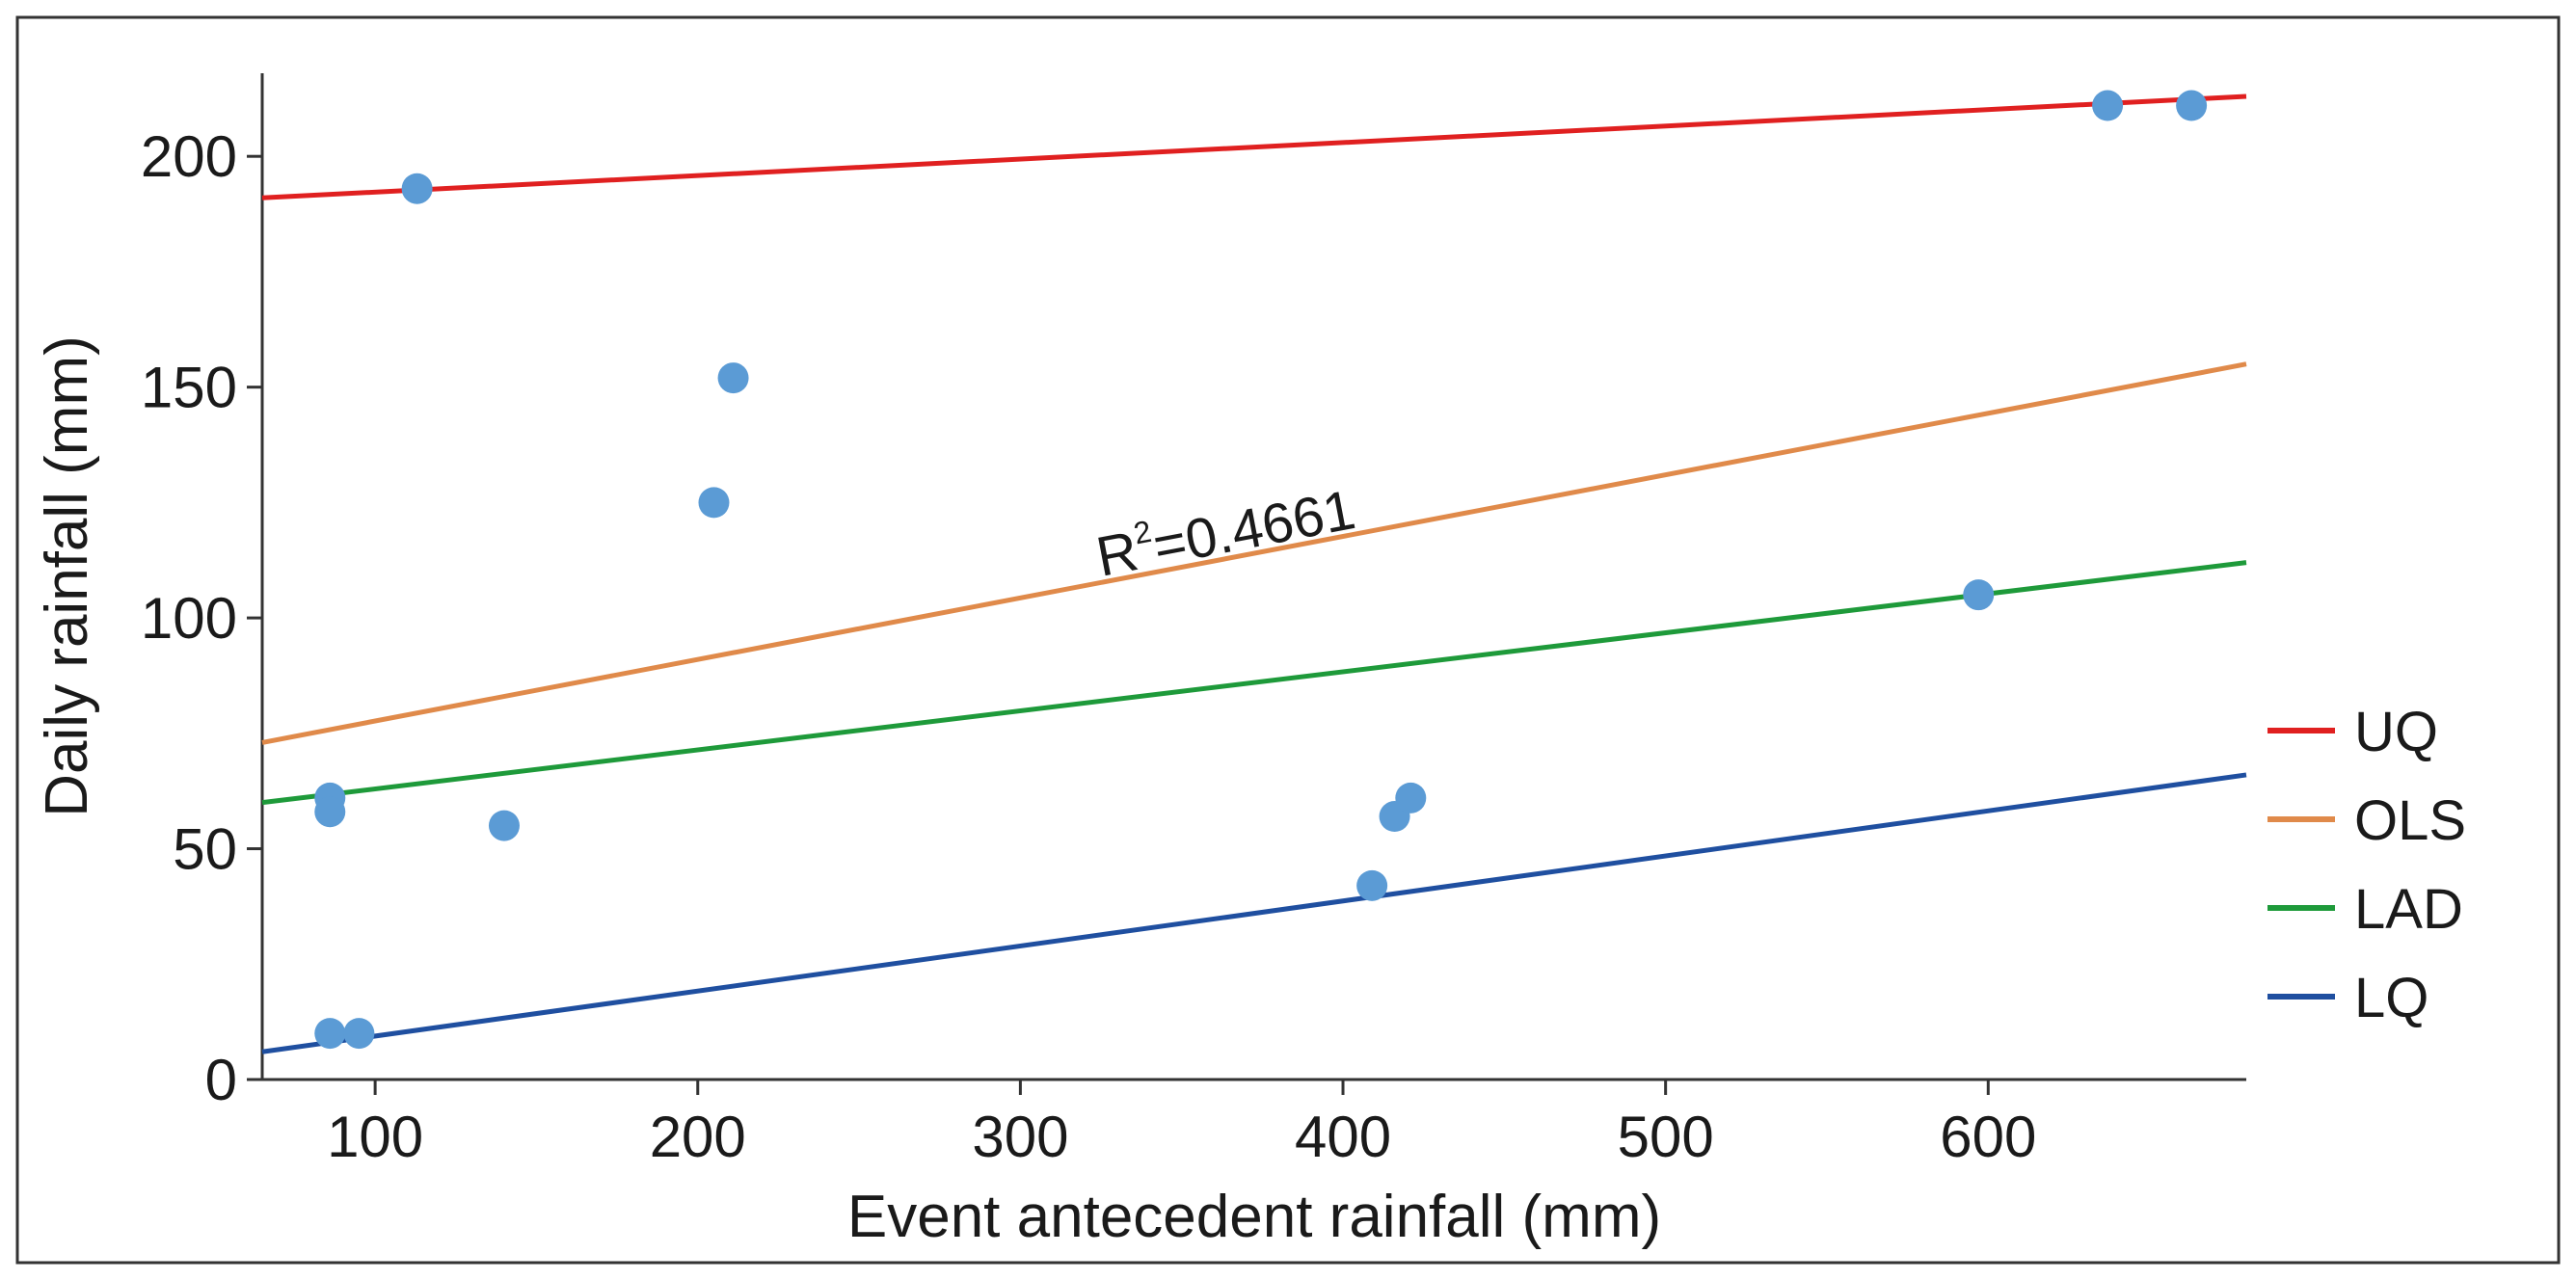  Describe the element at coordinates (1254, 683) in the screenshot. I see `series-line-lad` at that location.